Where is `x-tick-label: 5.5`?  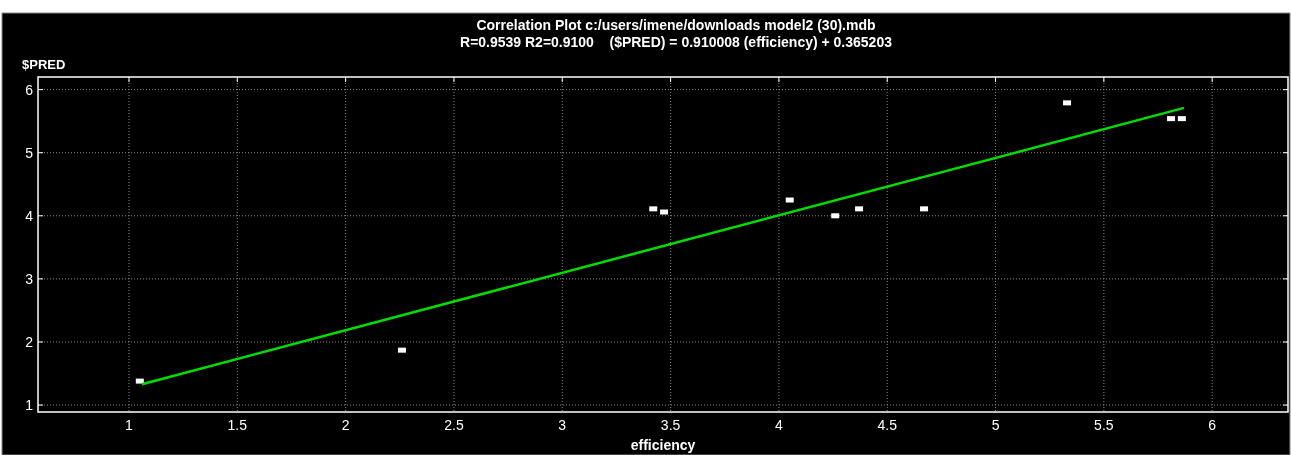
x-tick-label: 5.5 is located at coordinates (1104, 425).